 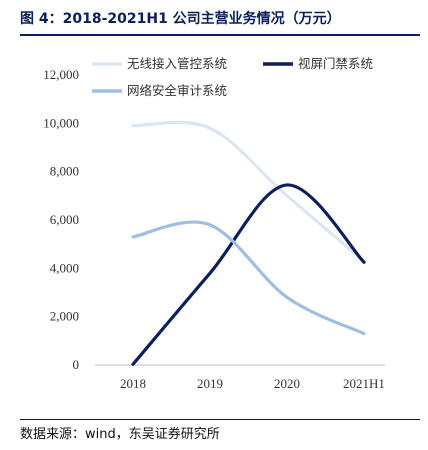 What do you see at coordinates (210, 383) in the screenshot?
I see `x-tick-label: 2019` at bounding box center [210, 383].